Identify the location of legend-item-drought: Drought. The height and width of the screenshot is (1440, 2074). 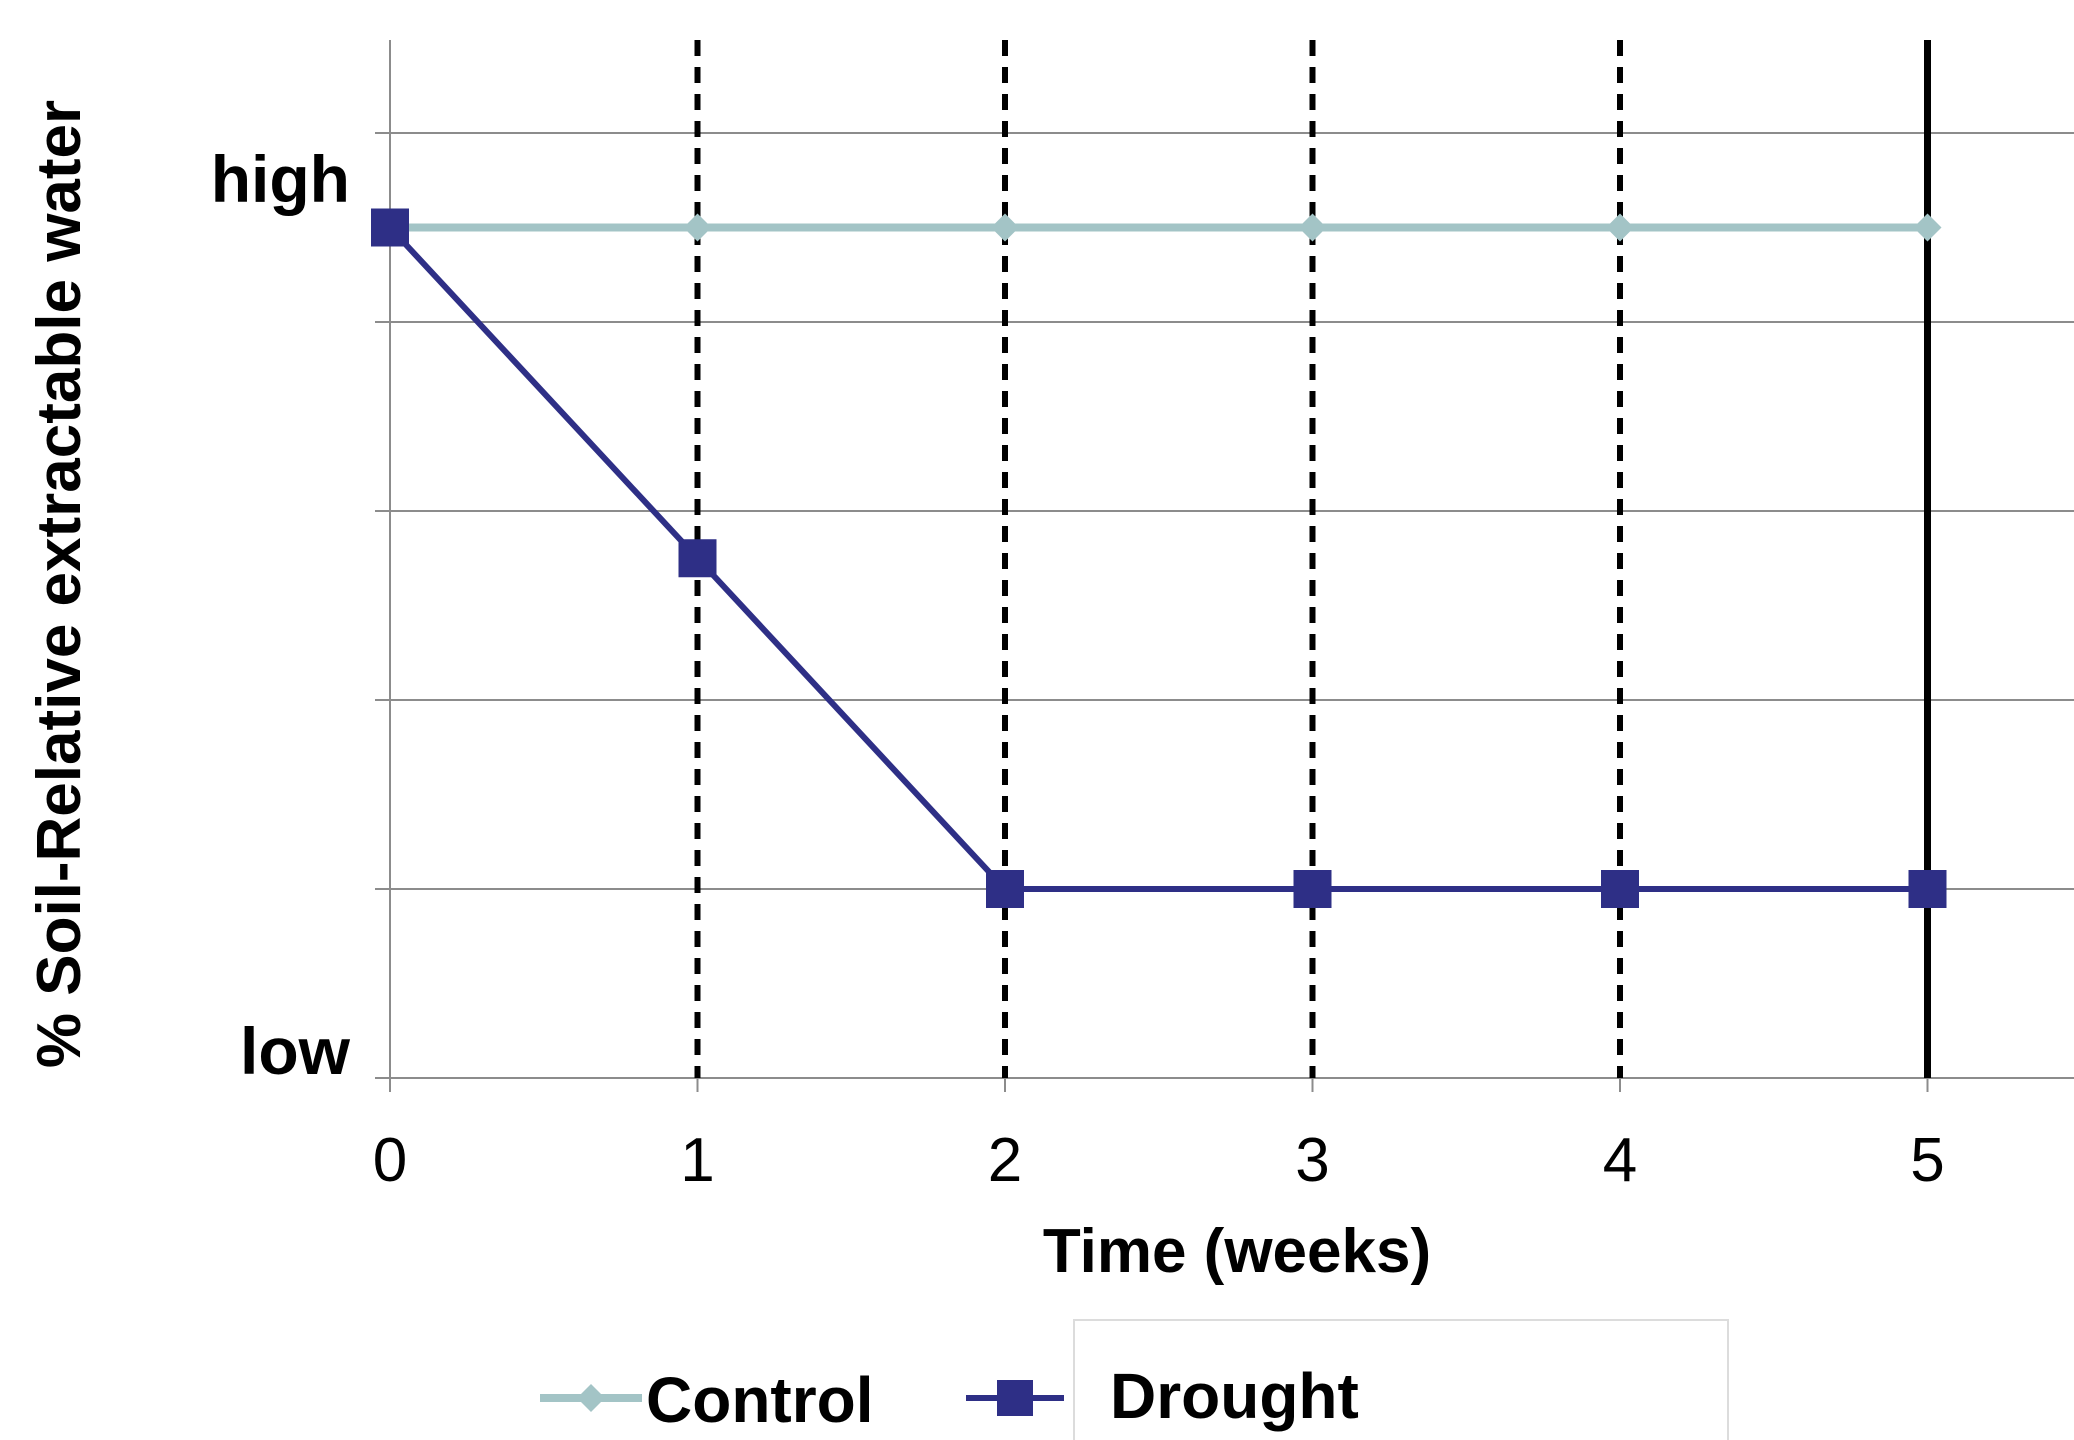
(1162, 1396).